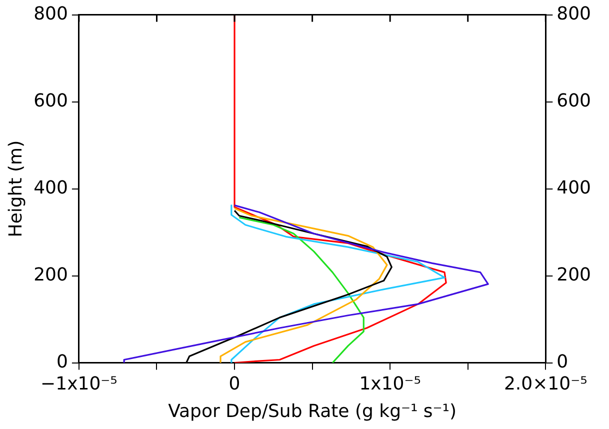 The width and height of the screenshot is (609, 429). What do you see at coordinates (51, 187) in the screenshot?
I see `y-tick-label: 400` at bounding box center [51, 187].